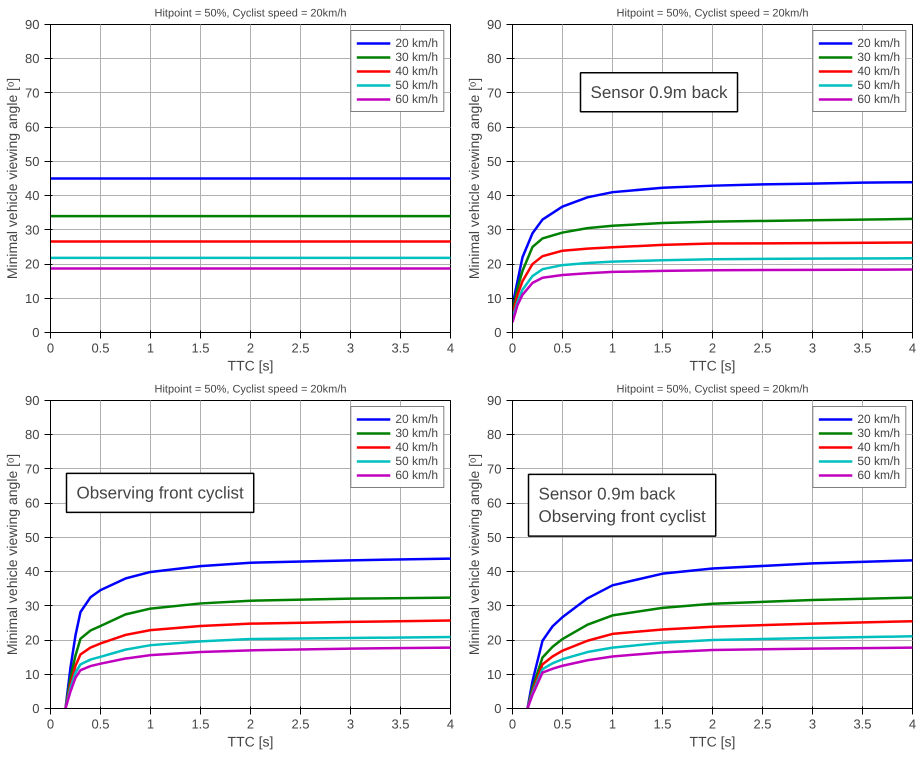  What do you see at coordinates (659, 92) in the screenshot?
I see `annotation: Sensor 0.9m back` at bounding box center [659, 92].